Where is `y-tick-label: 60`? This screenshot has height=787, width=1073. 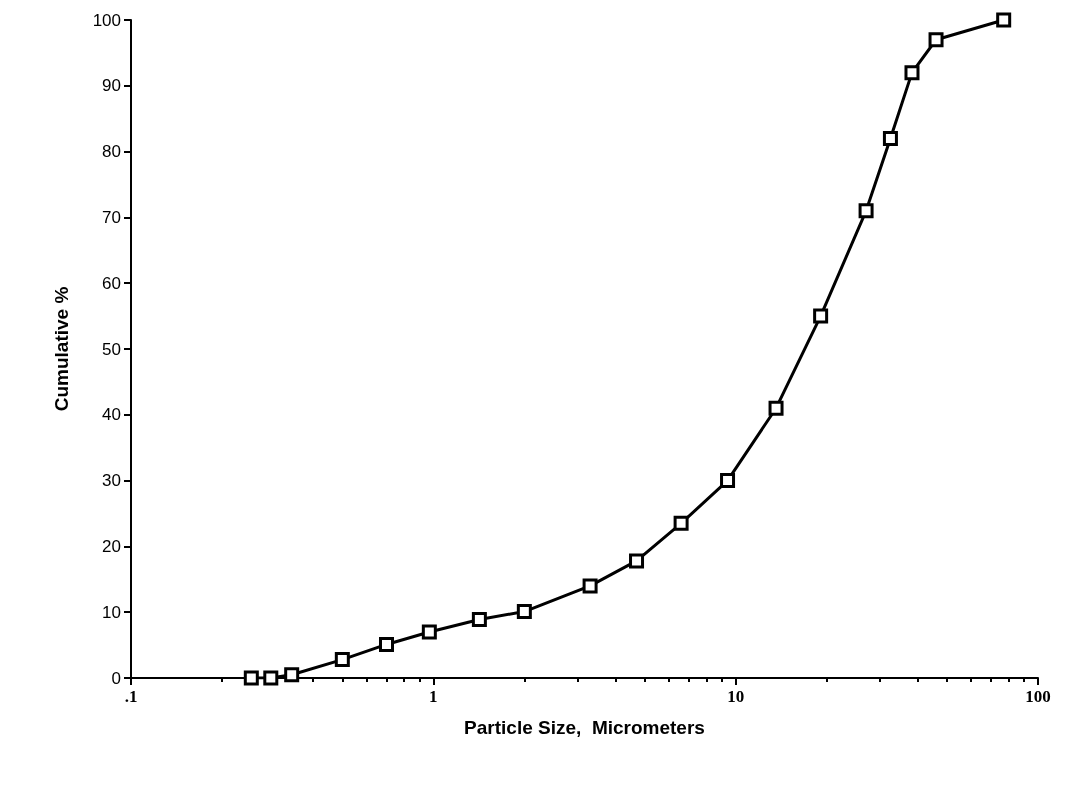
y-tick-label: 60 is located at coordinates (111, 283).